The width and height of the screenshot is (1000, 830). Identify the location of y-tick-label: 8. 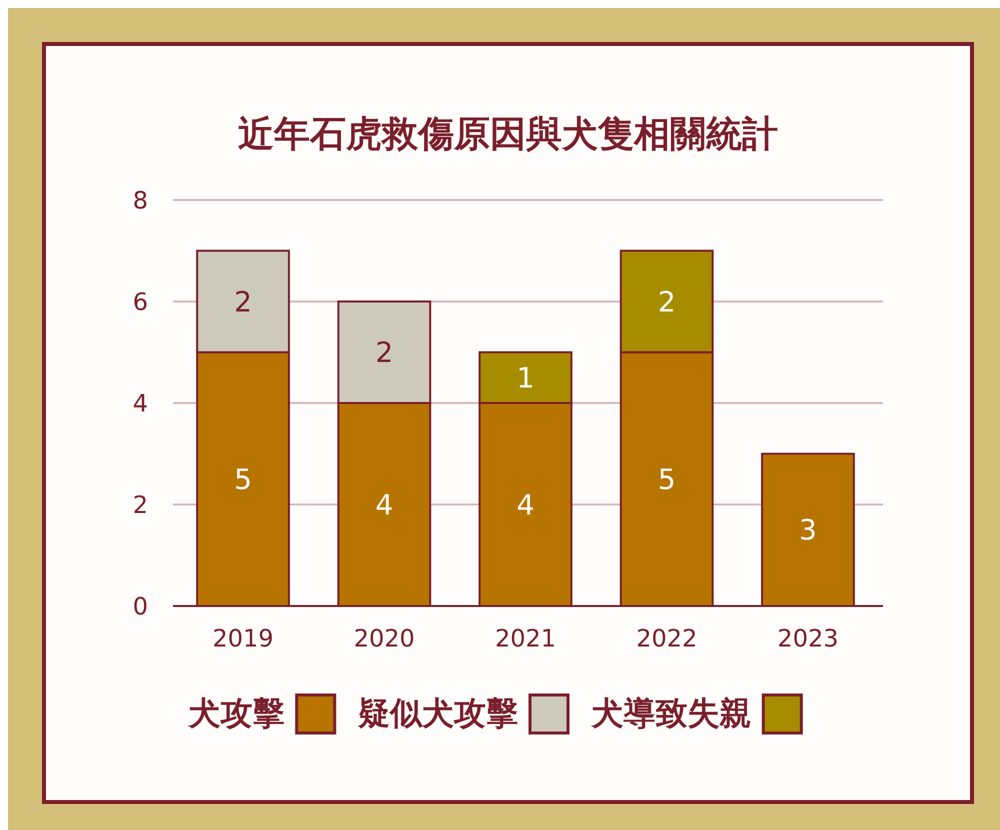
(140, 200).